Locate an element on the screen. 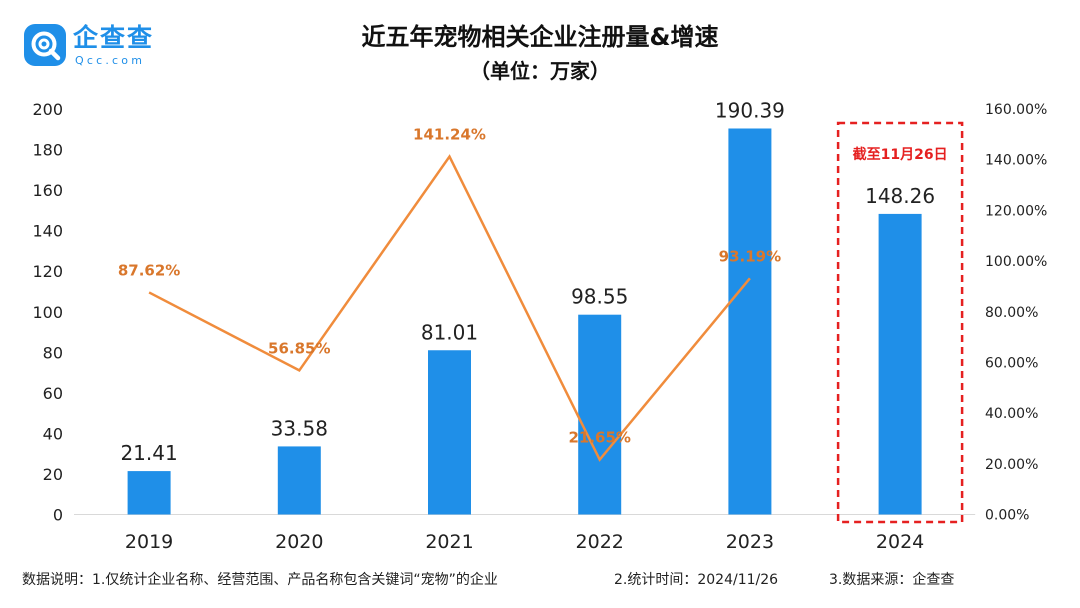  footer-note-stat-time: 2.统计时间：2024/11/26 is located at coordinates (696, 580).